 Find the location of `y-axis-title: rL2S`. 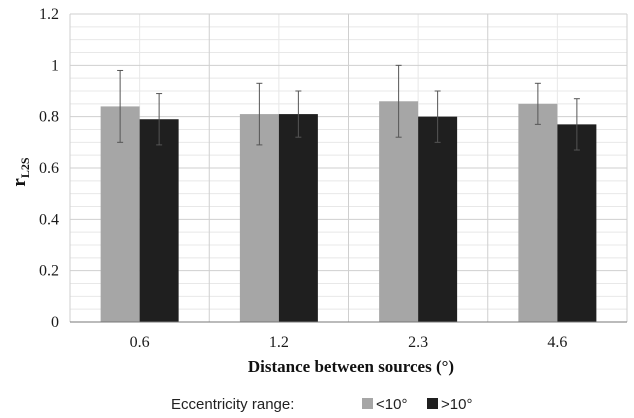

y-axis-title: rL2S is located at coordinates (20, 171).